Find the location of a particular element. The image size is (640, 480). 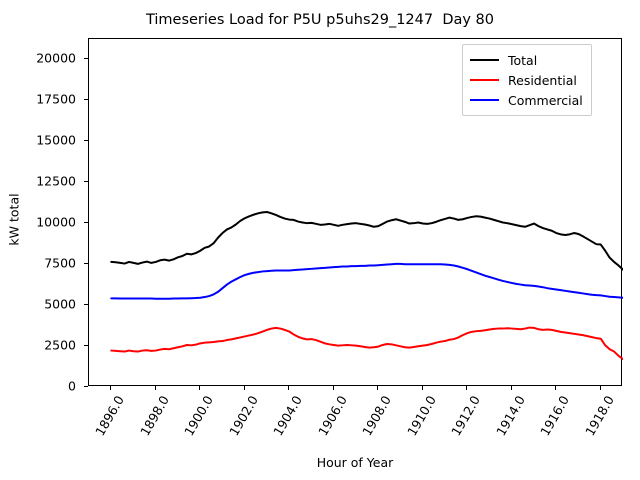

legend-item-commercial: Commercial is located at coordinates (526, 100).